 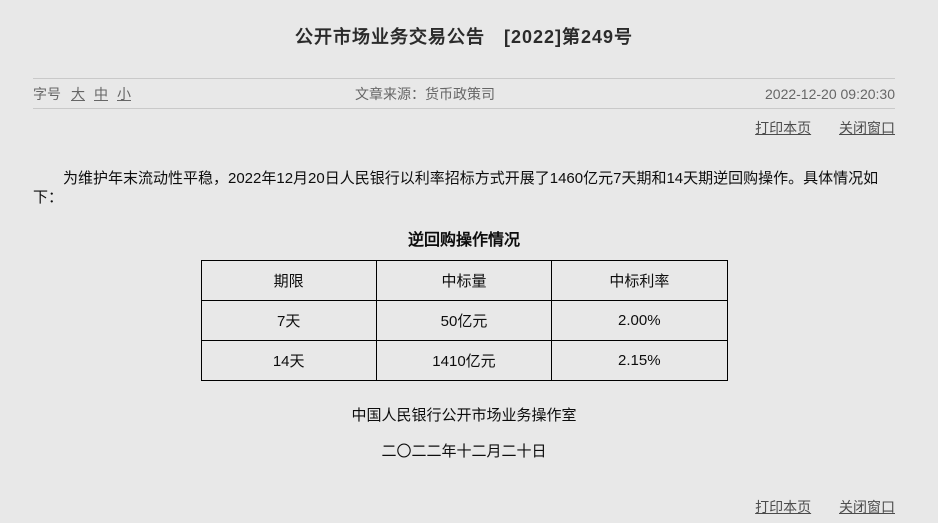 What do you see at coordinates (288, 280) in the screenshot?
I see `table-header-term: 期限` at bounding box center [288, 280].